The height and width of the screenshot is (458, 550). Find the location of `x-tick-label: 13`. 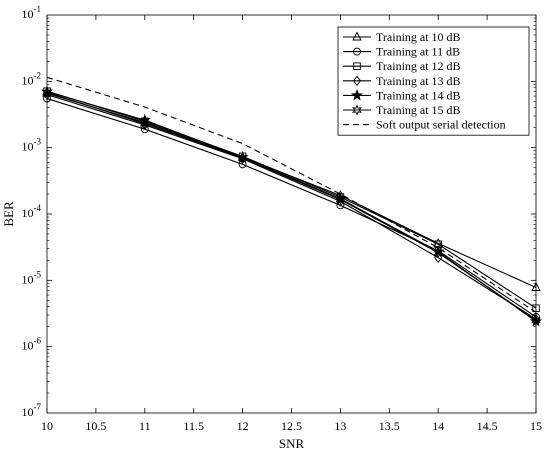

x-tick-label: 13 is located at coordinates (340, 426).